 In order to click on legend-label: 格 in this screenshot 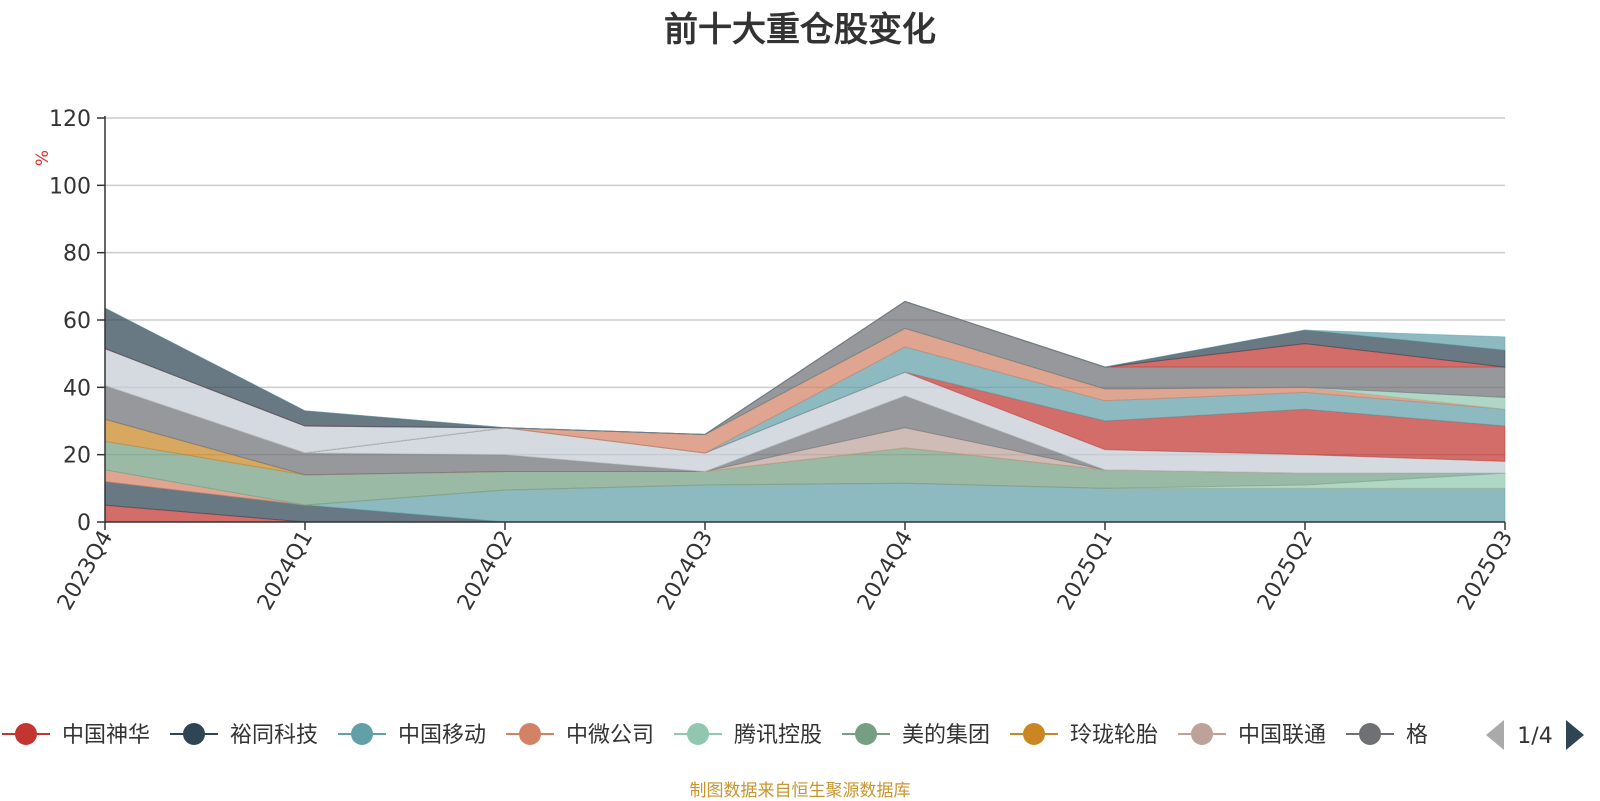, I will do `click(1417, 735)`.